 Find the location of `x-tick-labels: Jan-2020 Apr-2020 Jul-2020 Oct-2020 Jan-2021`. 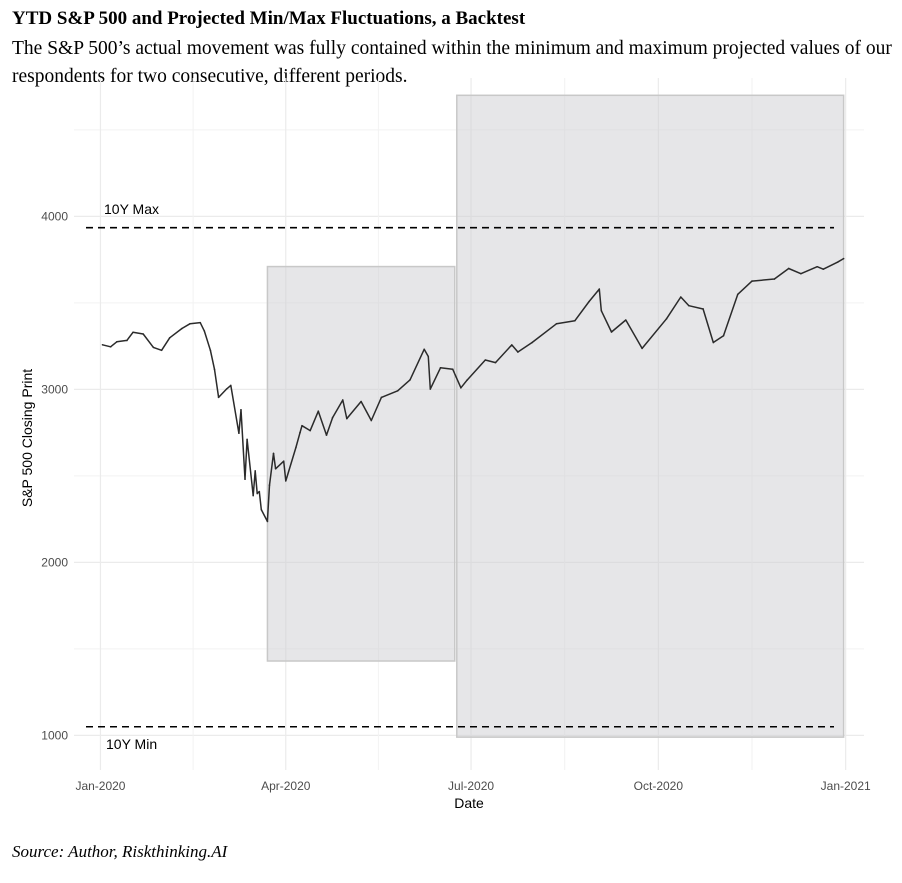

x-tick-labels: Jan-2020 Apr-2020 Jul-2020 Oct-2020 Jan-2021 is located at coordinates (473, 786).